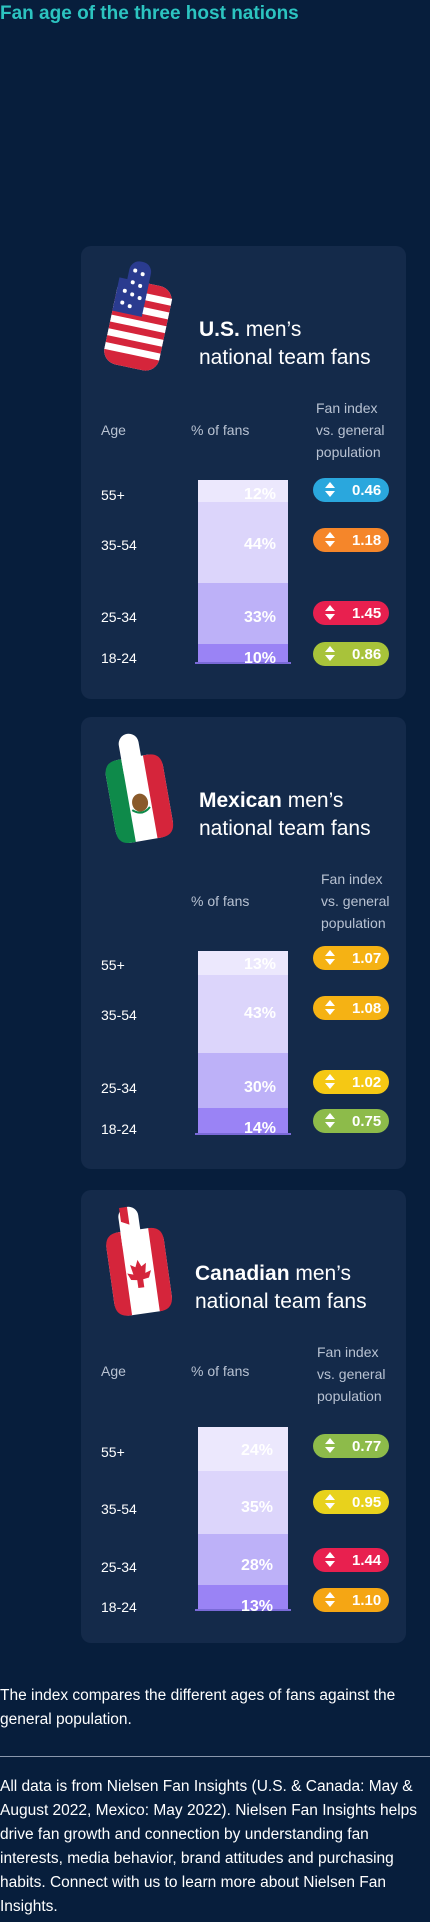 This screenshot has height=1922, width=430. Describe the element at coordinates (215, 1756) in the screenshot. I see `divider` at that location.